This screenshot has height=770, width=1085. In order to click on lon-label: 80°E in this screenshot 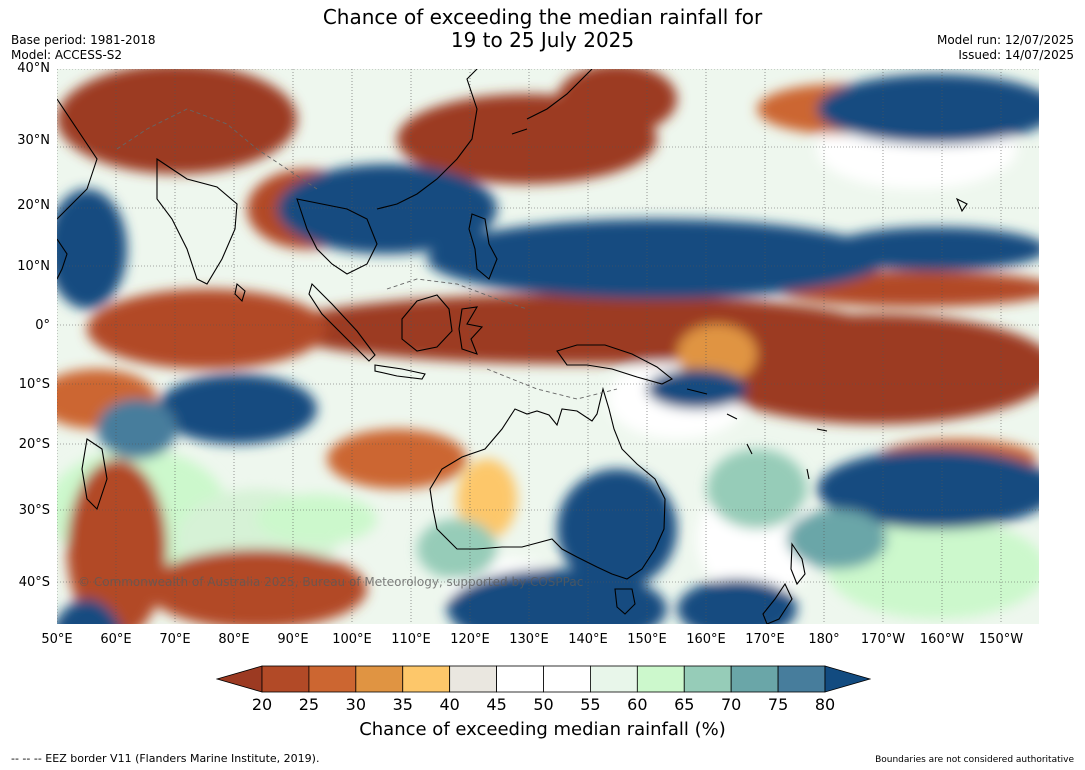, I will do `click(234, 639)`.